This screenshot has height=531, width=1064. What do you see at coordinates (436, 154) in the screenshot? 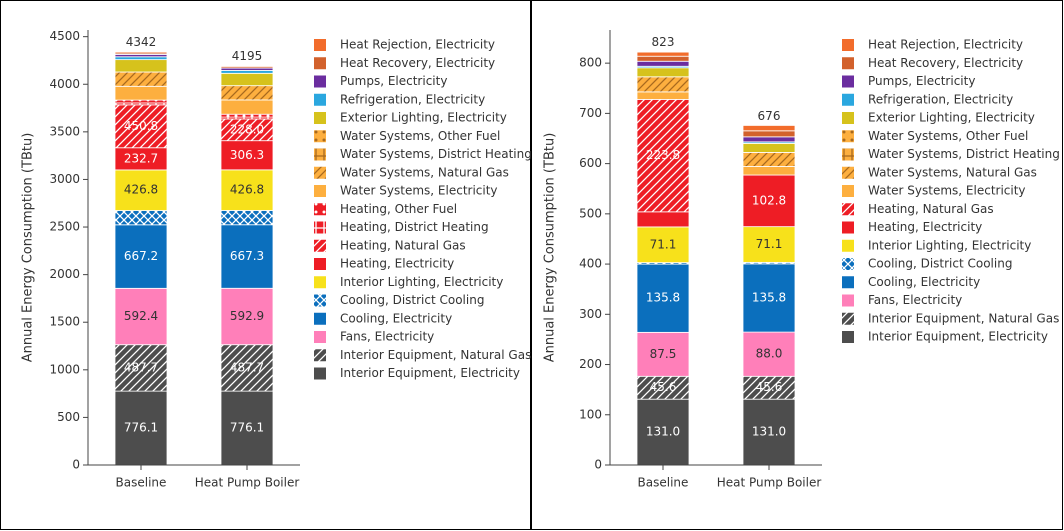
I see `legend-label: Water Systems, District Heating` at bounding box center [436, 154].